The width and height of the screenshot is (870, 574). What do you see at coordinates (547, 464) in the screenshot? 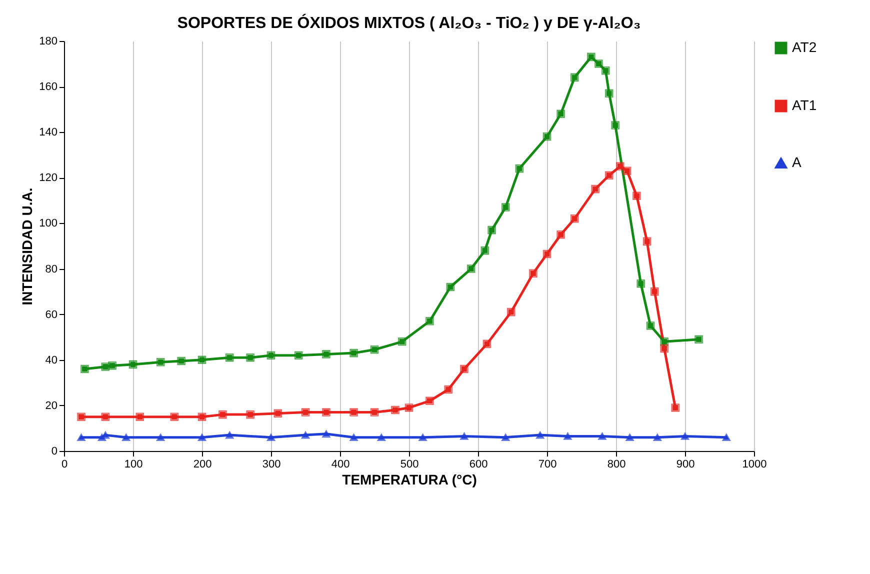
I see `x-tick-label: 700` at bounding box center [547, 464].